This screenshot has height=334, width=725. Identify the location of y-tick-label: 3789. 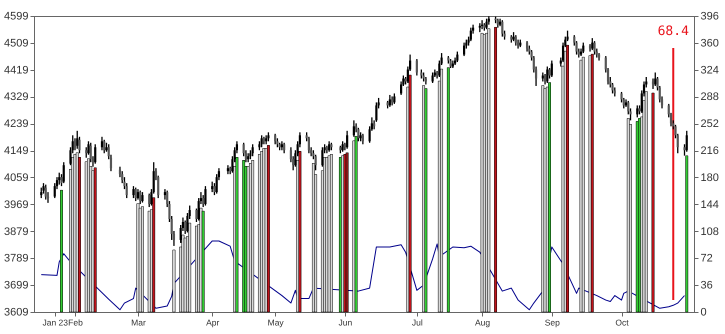
(16, 258).